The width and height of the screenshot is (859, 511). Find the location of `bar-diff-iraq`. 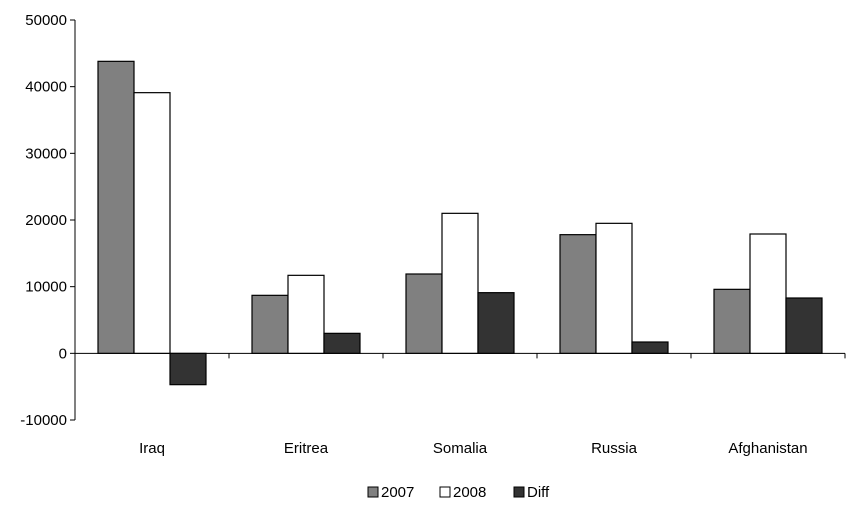

bar-diff-iraq is located at coordinates (188, 369).